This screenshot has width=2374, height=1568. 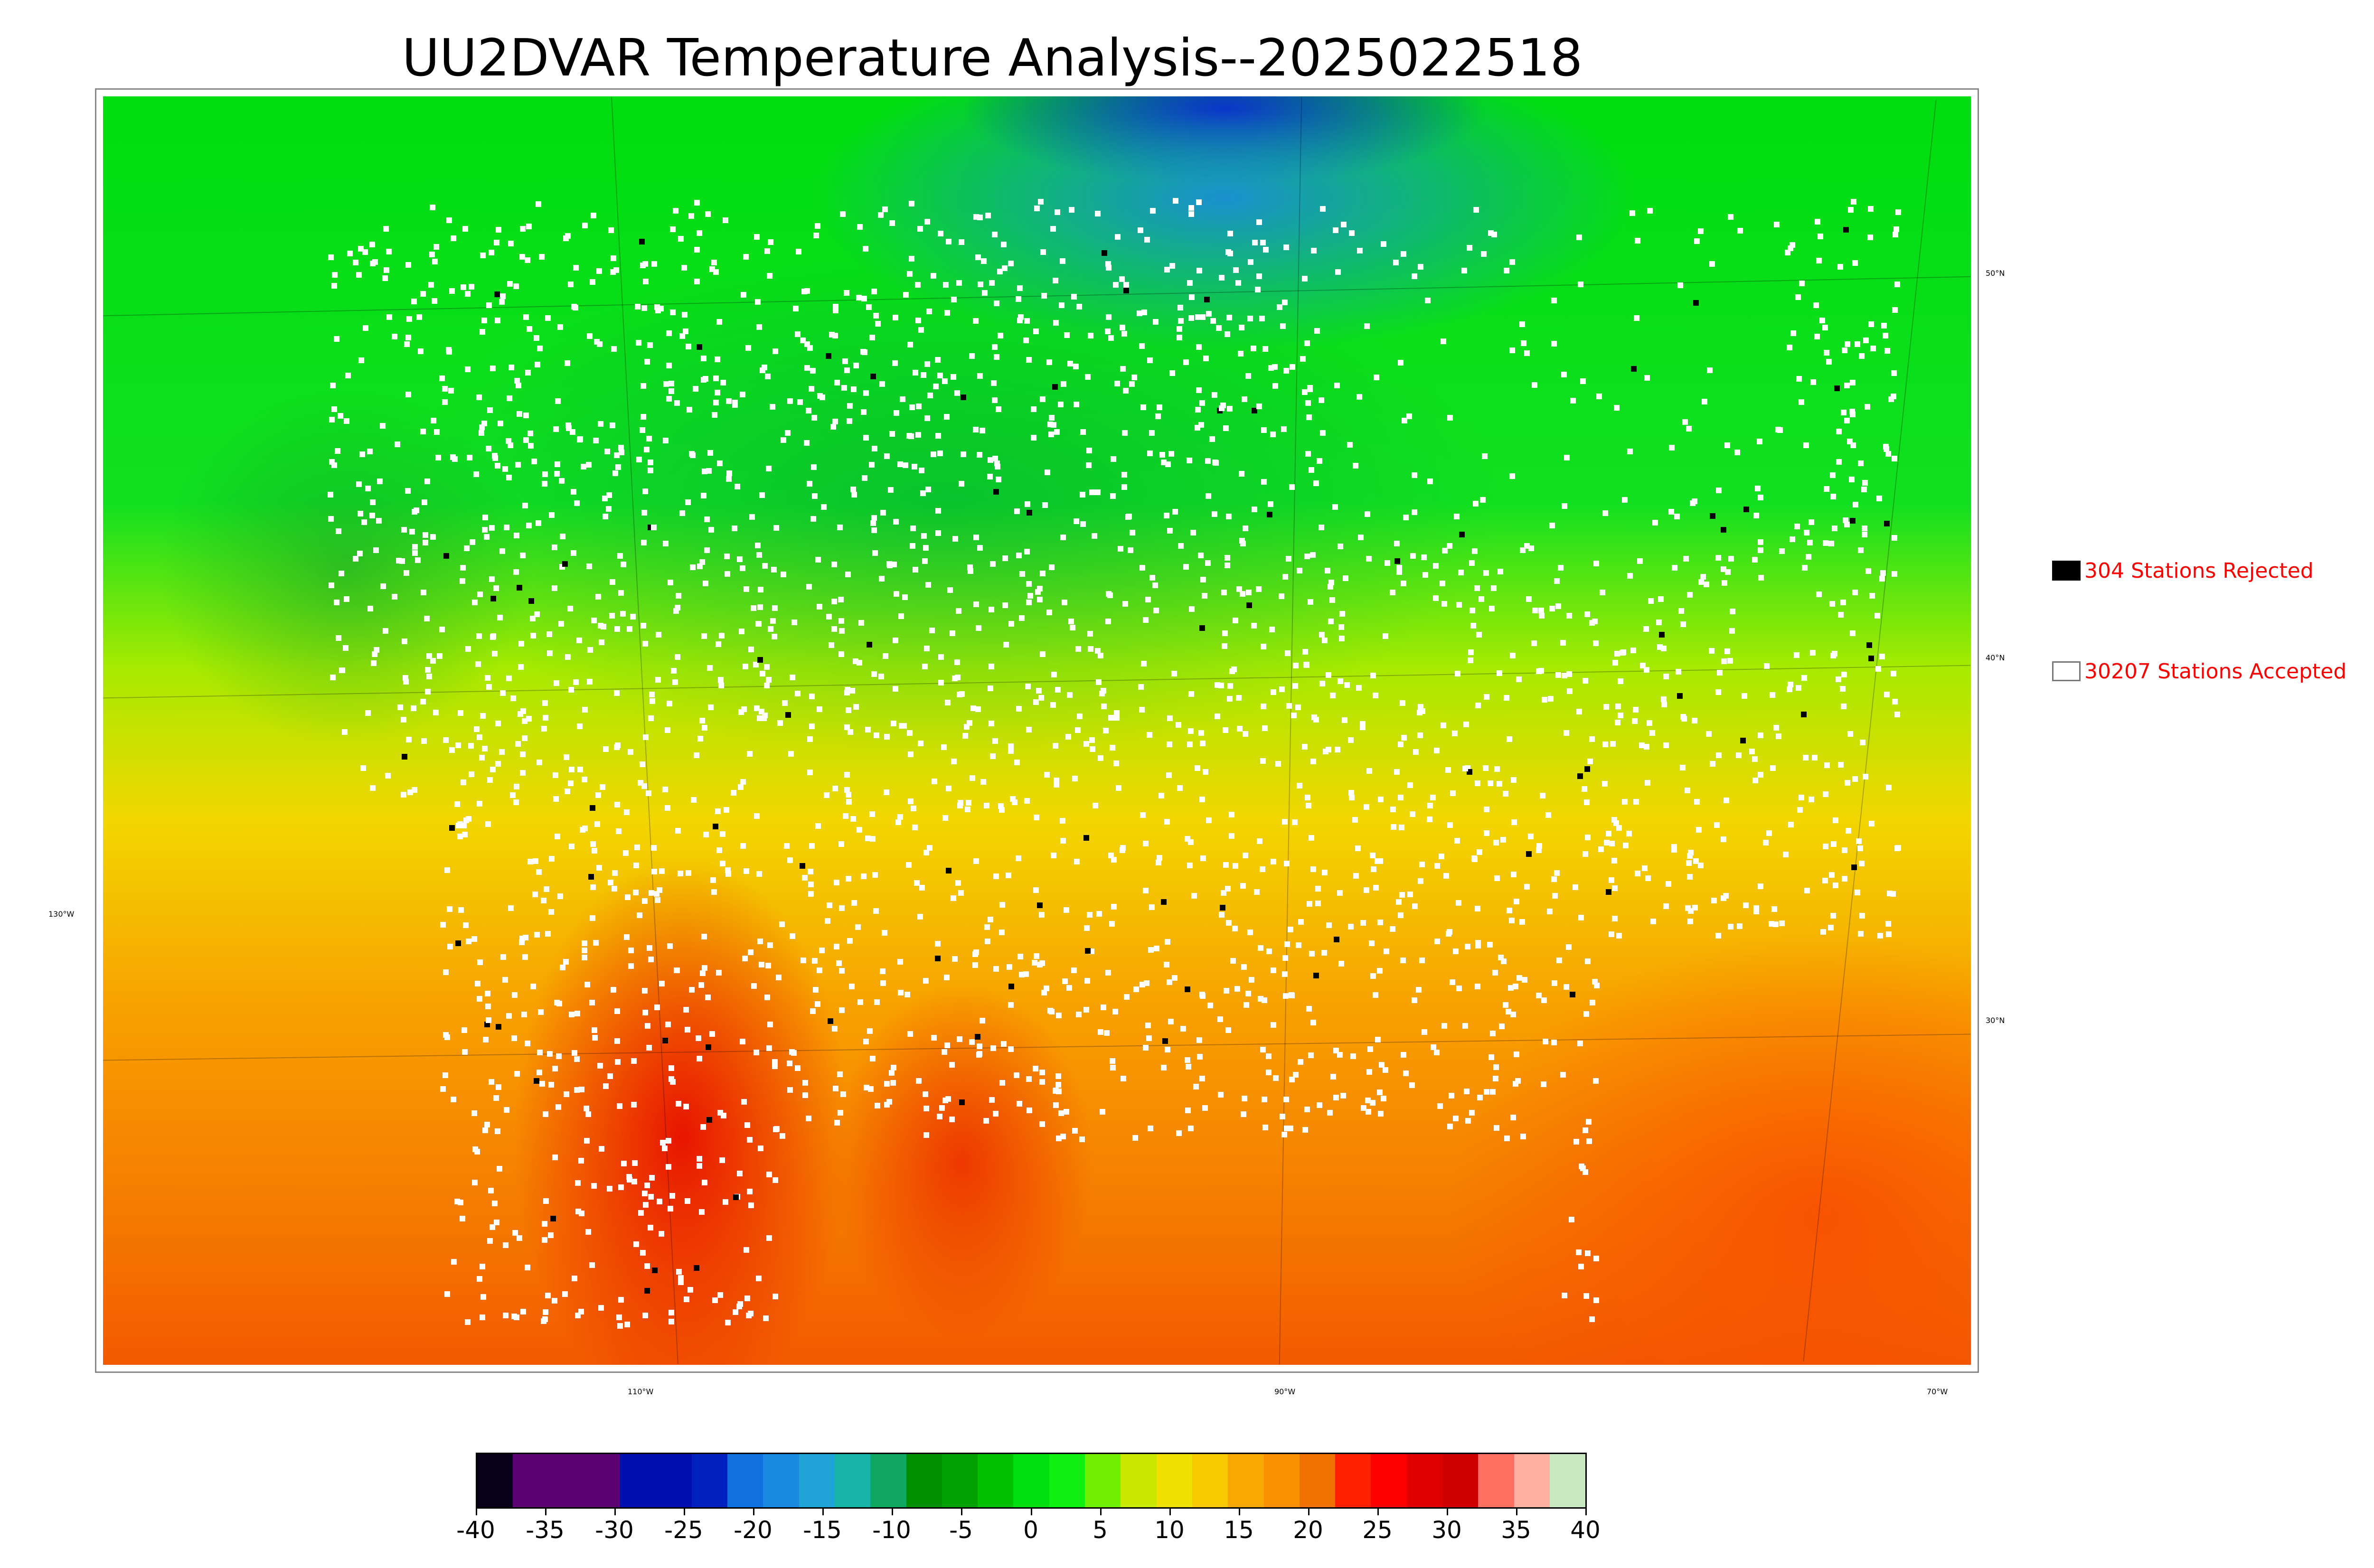 What do you see at coordinates (1031, 1481) in the screenshot?
I see `temperature-colorbar` at bounding box center [1031, 1481].